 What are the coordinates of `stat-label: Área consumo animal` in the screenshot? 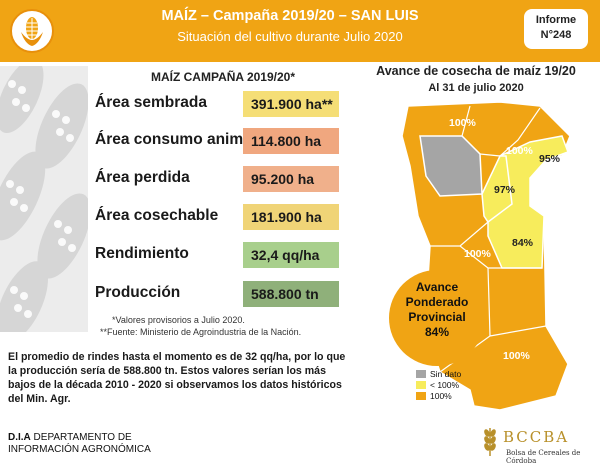 It's located at (176, 139).